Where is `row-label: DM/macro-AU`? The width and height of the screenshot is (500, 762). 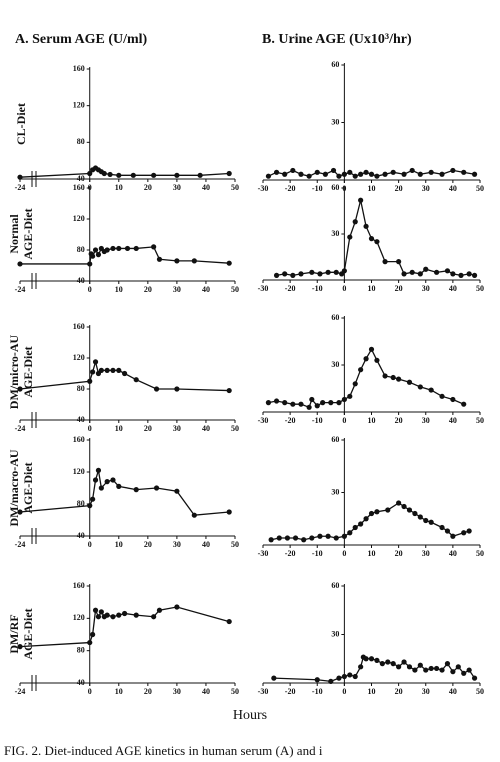 row-label: DM/macro-AU is located at coordinates (14, 487).